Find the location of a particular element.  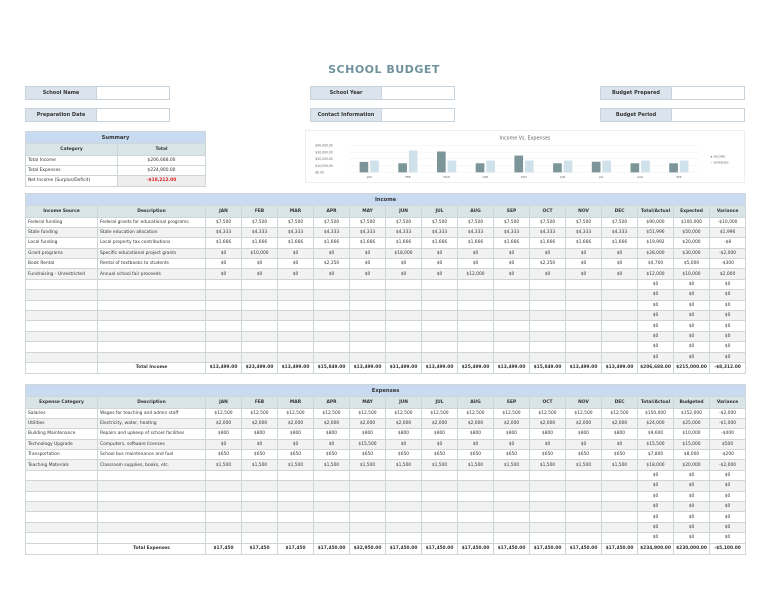

expenses-cell: $150,000 is located at coordinates (655, 413).